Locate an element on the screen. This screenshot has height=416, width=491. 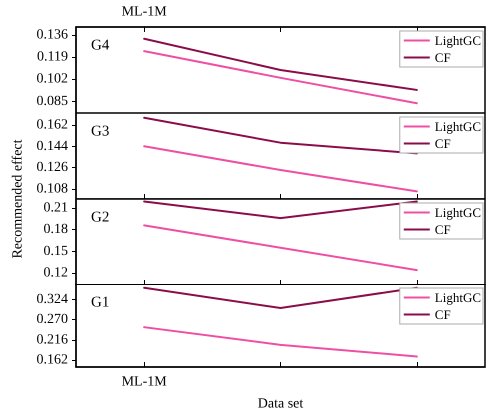
y-tick-label: 0.18 is located at coordinates (56, 229).